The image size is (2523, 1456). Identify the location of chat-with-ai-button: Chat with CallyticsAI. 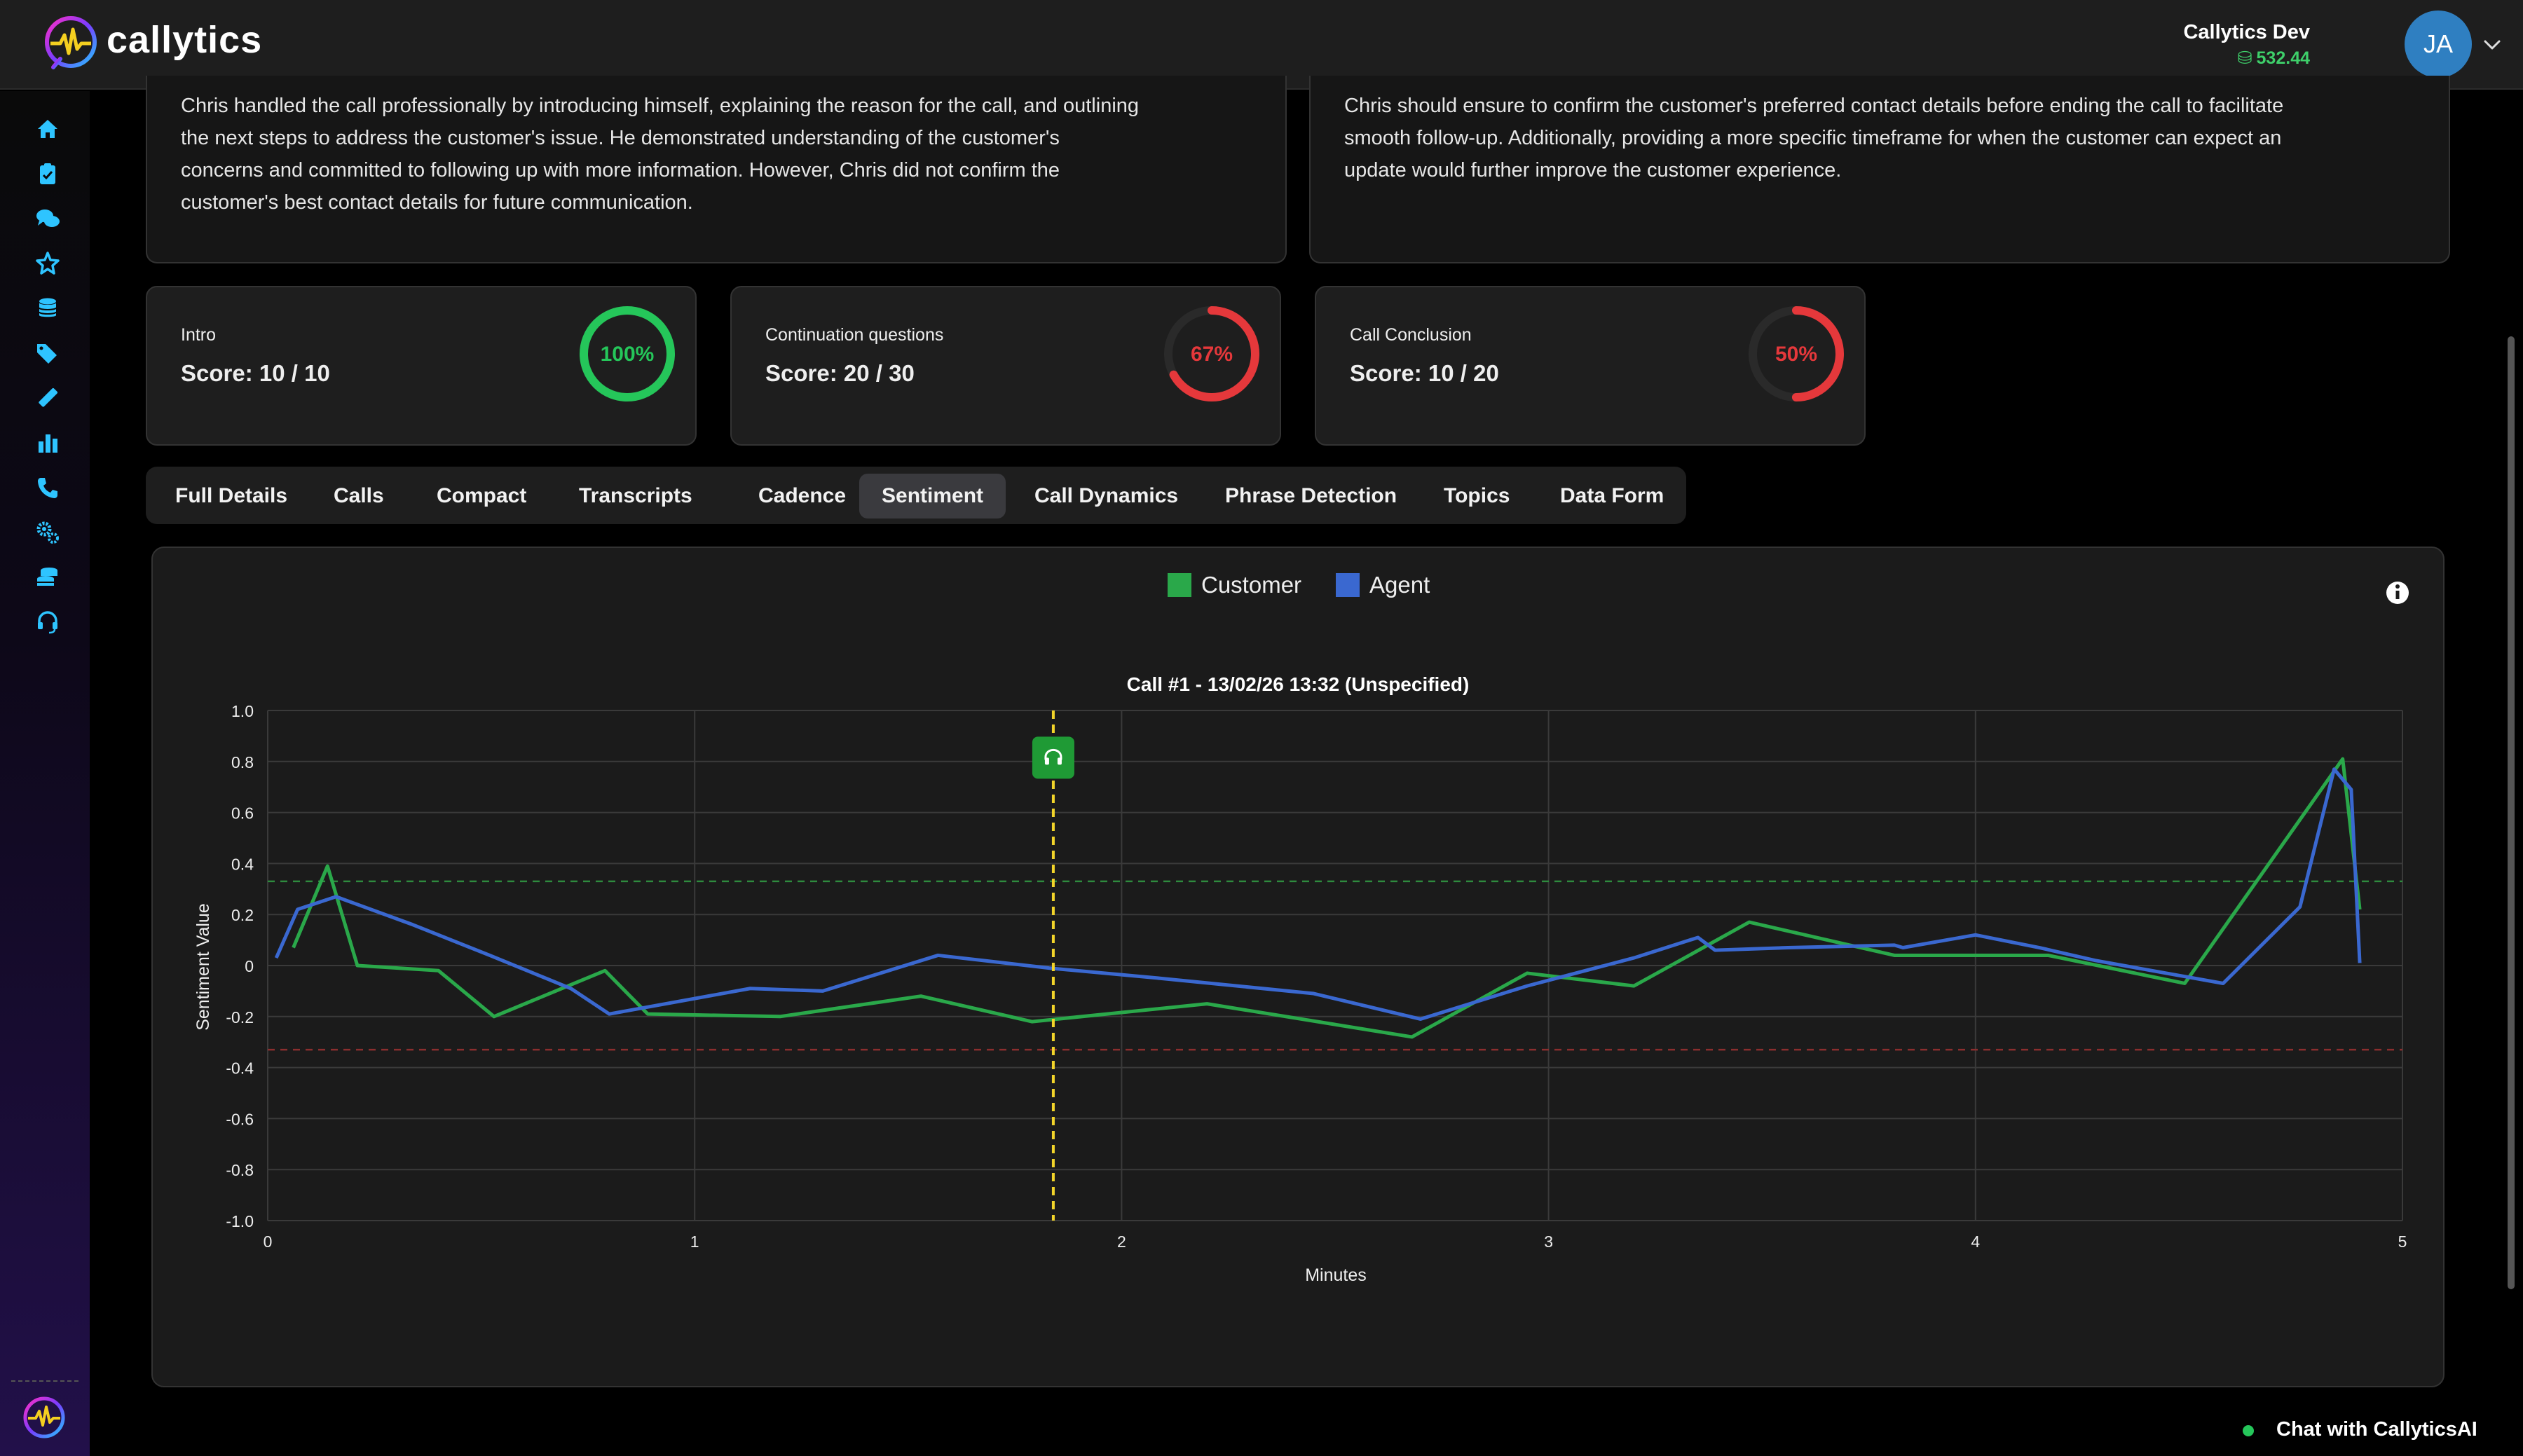
(2376, 1429).